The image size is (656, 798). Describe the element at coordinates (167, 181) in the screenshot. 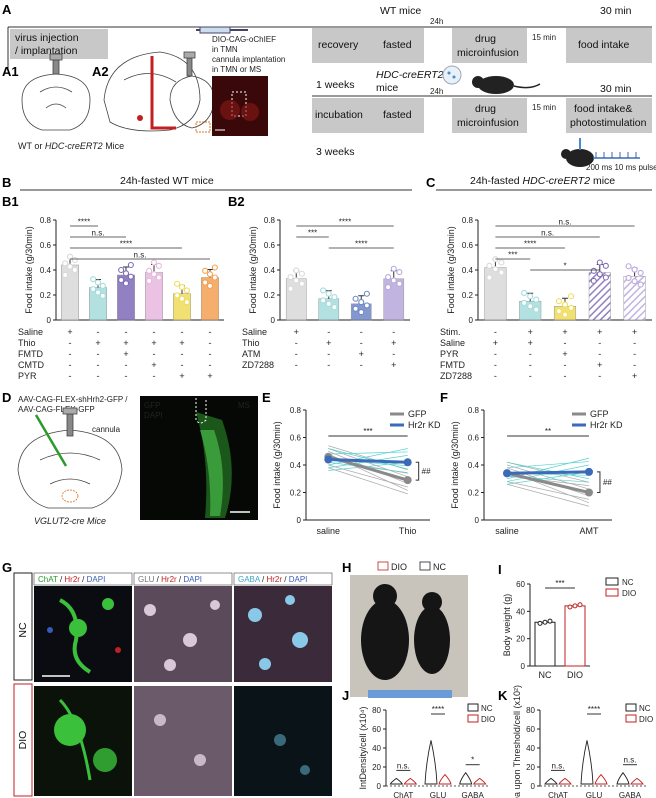

I see `panel-b-title: 24h-fasted WT mice` at that location.